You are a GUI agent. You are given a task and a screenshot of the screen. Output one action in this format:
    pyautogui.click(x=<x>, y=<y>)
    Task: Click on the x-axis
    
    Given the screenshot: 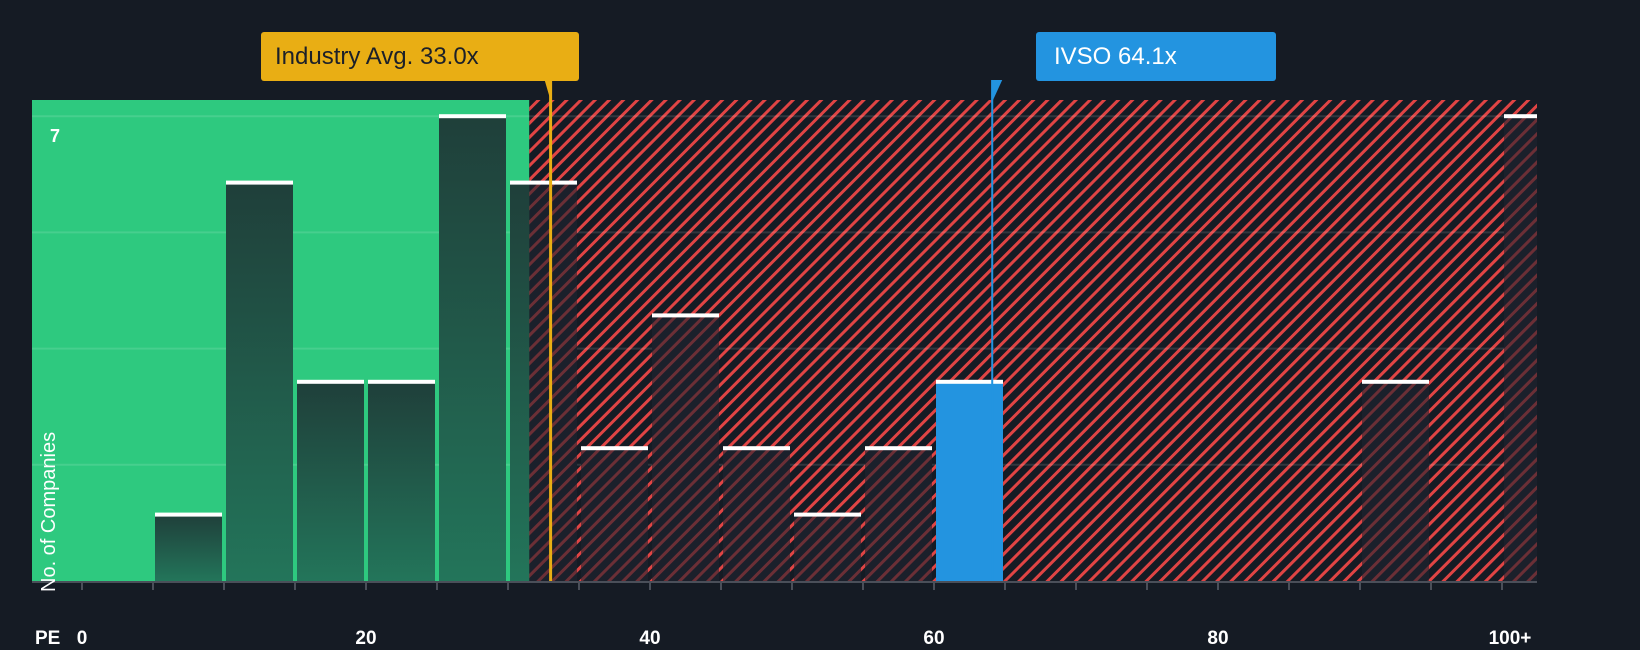 What is the action you would take?
    pyautogui.click(x=784, y=585)
    